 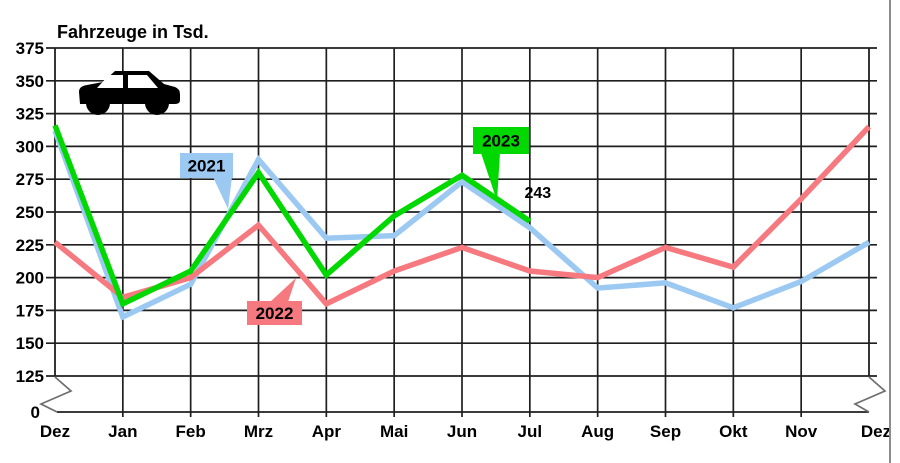 I want to click on car-icon, so click(x=129, y=93).